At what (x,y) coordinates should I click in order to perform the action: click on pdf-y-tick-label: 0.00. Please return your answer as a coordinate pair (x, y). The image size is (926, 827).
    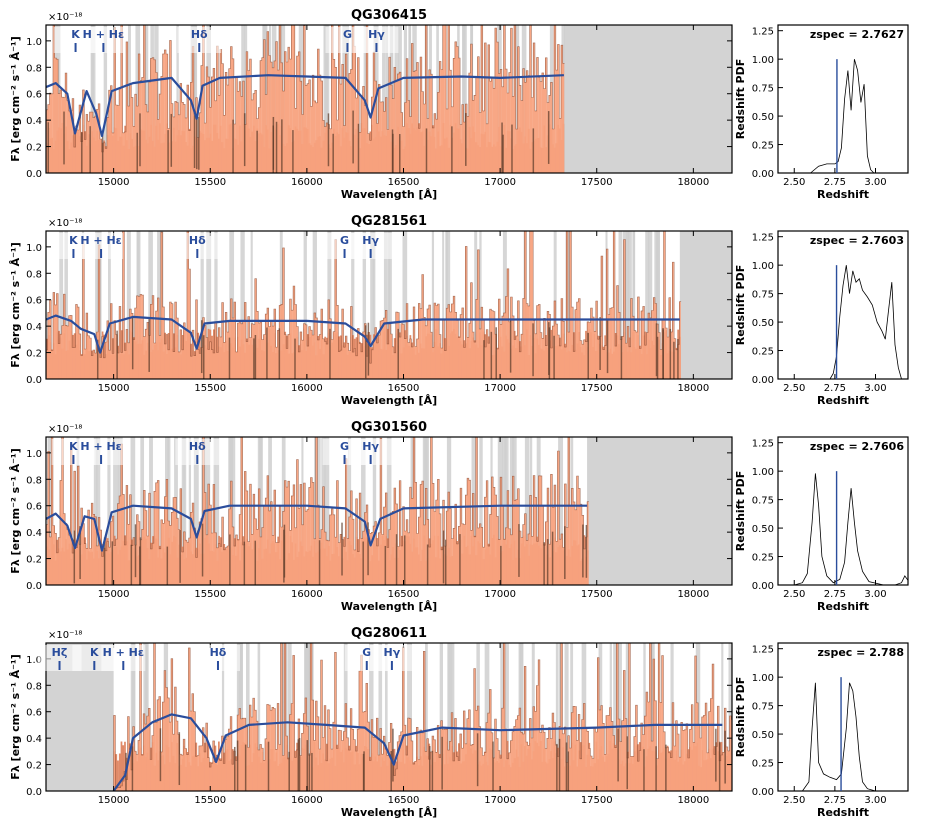
    Looking at the image, I should click on (763, 380).